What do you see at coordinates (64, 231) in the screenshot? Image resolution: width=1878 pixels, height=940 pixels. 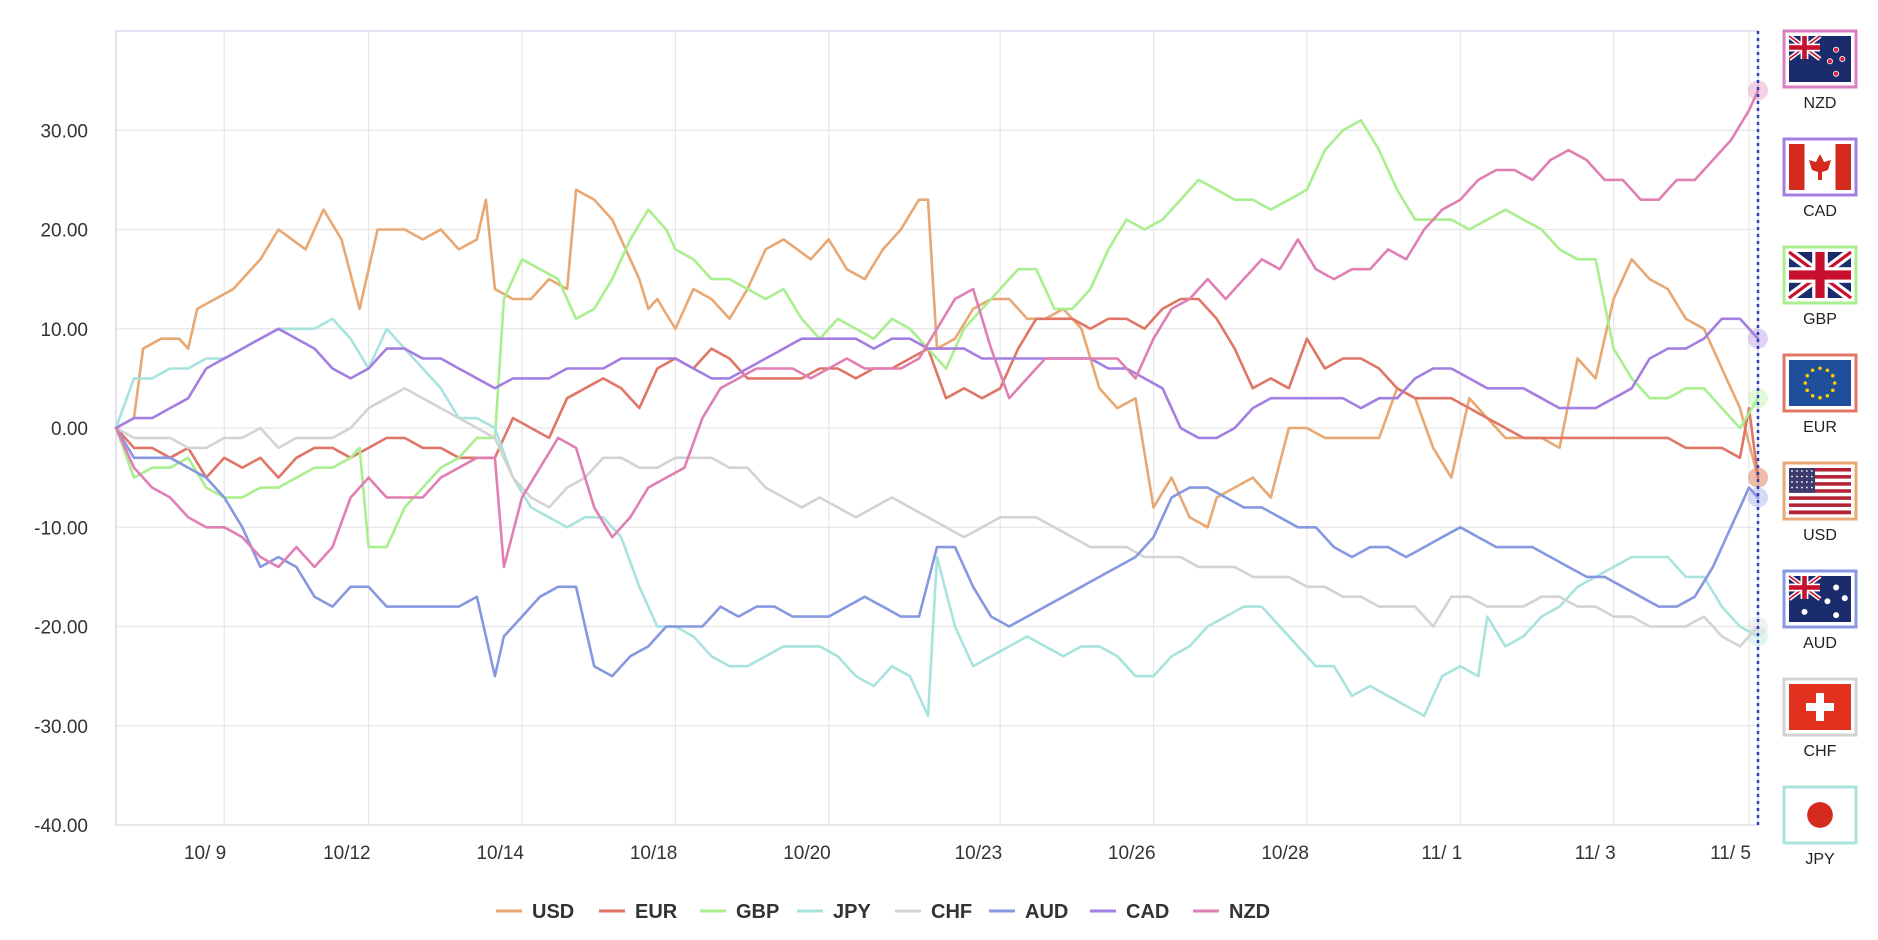 I see `y-tick-label: 20.00` at bounding box center [64, 231].